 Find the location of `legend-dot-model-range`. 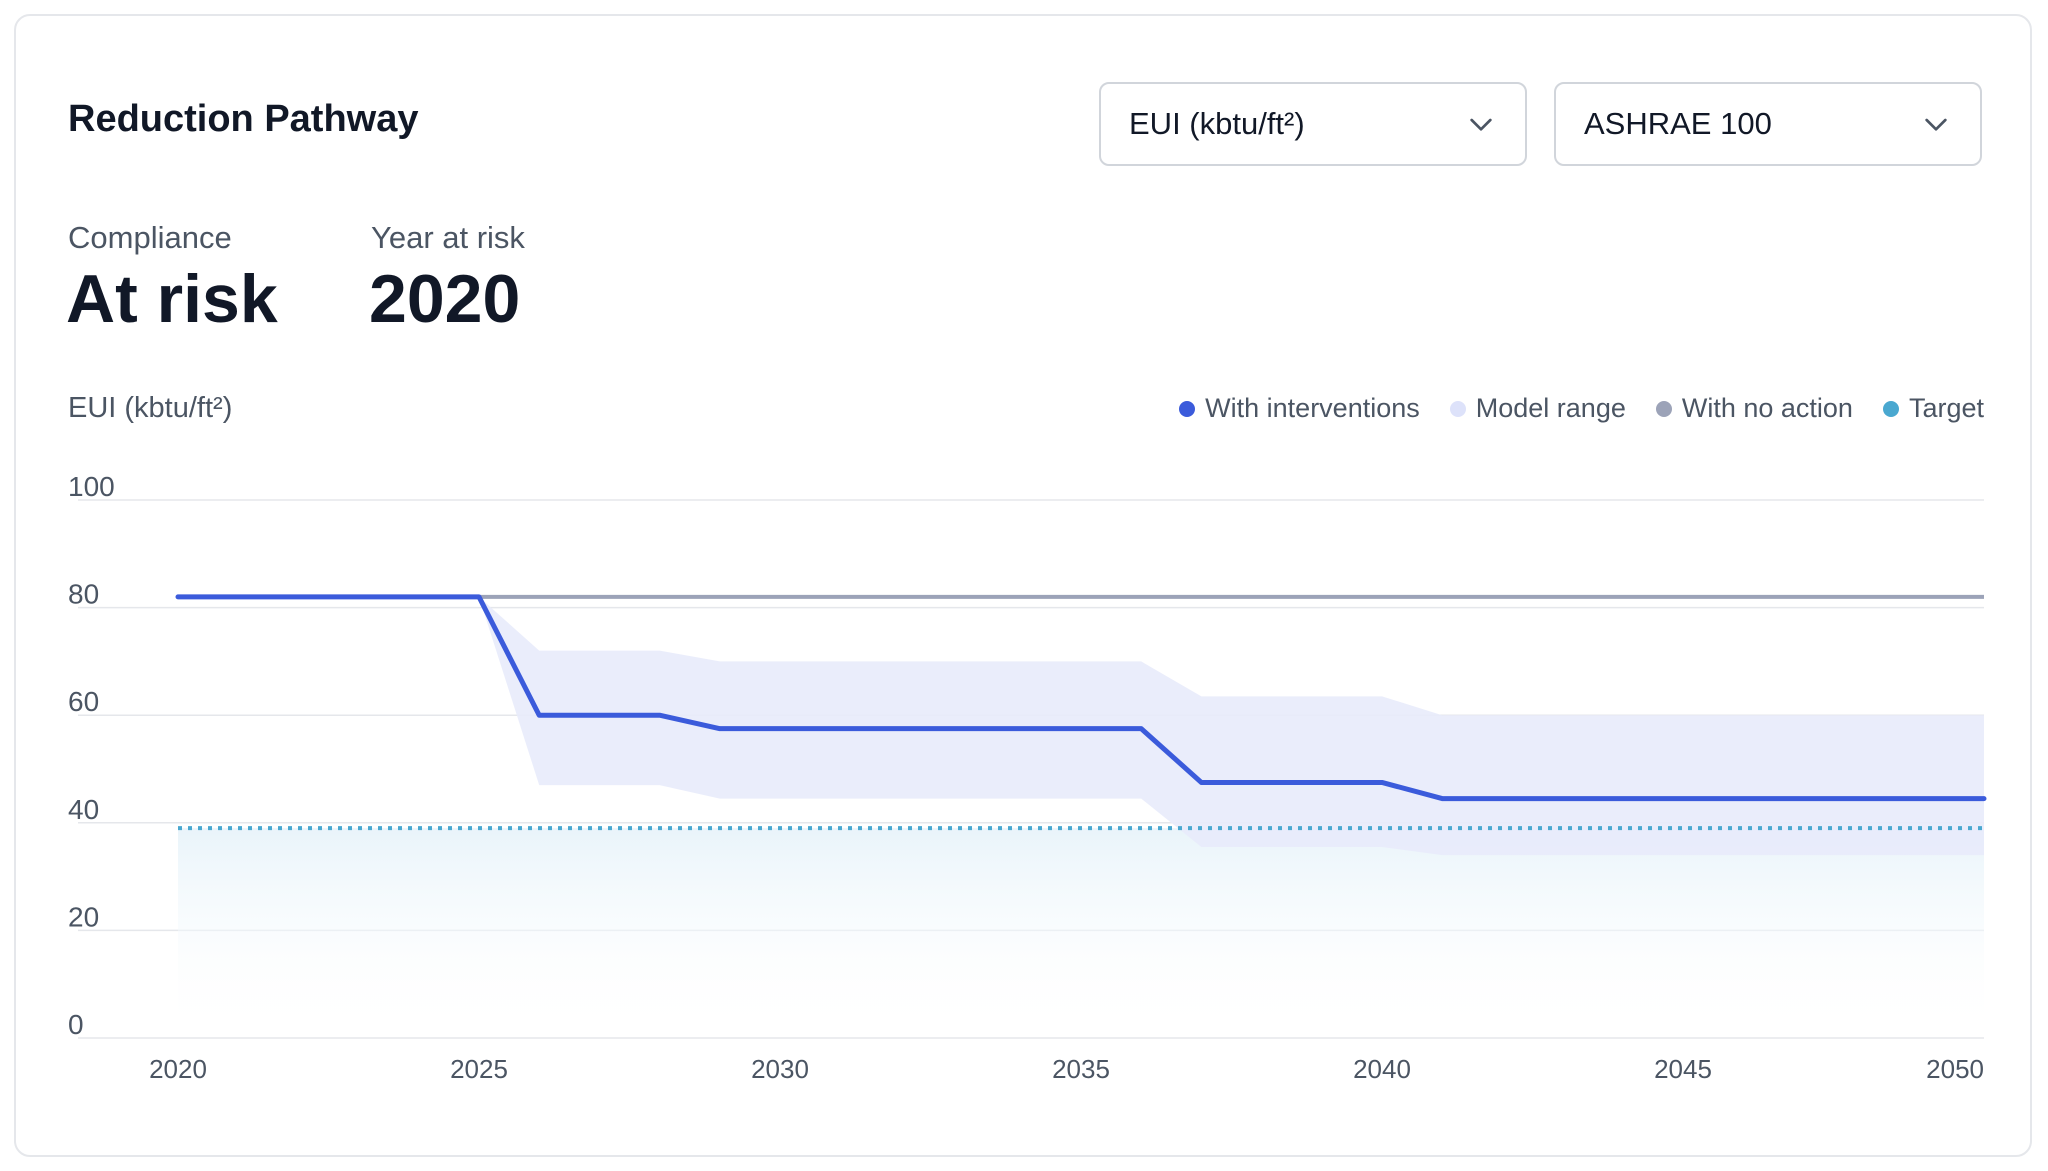

legend-dot-model-range is located at coordinates (1457, 408).